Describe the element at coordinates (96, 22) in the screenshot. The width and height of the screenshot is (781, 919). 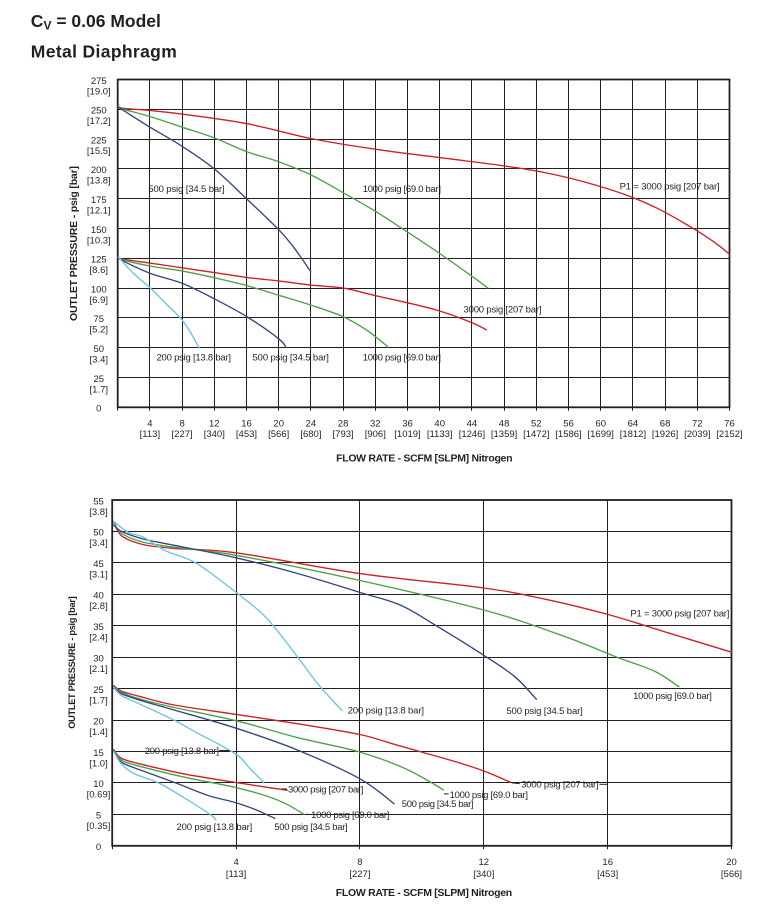
I see `svg-text: CV = 0.06 Model` at that location.